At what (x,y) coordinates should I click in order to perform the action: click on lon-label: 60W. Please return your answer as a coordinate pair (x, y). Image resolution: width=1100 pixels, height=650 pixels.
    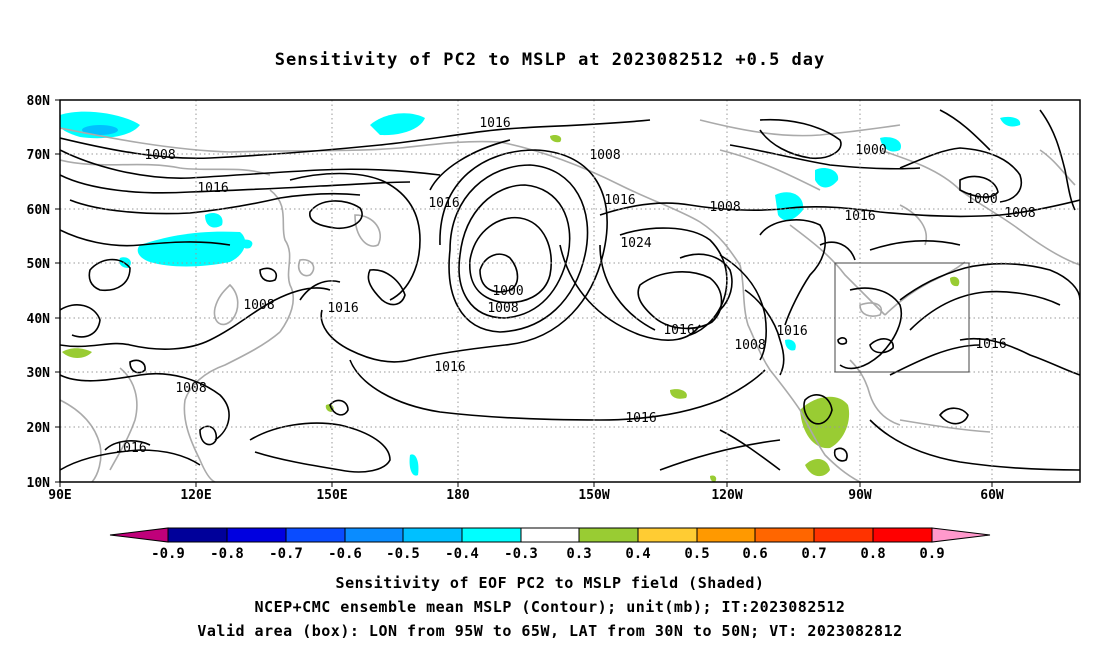
    Looking at the image, I should click on (992, 495).